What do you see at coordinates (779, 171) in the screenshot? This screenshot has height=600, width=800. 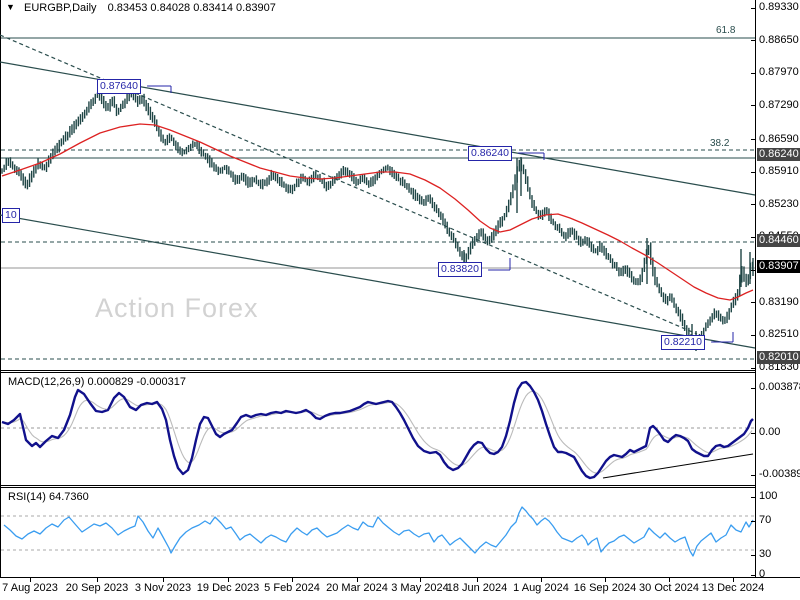 I see `price-axis-label: 0.85910` at bounding box center [779, 171].